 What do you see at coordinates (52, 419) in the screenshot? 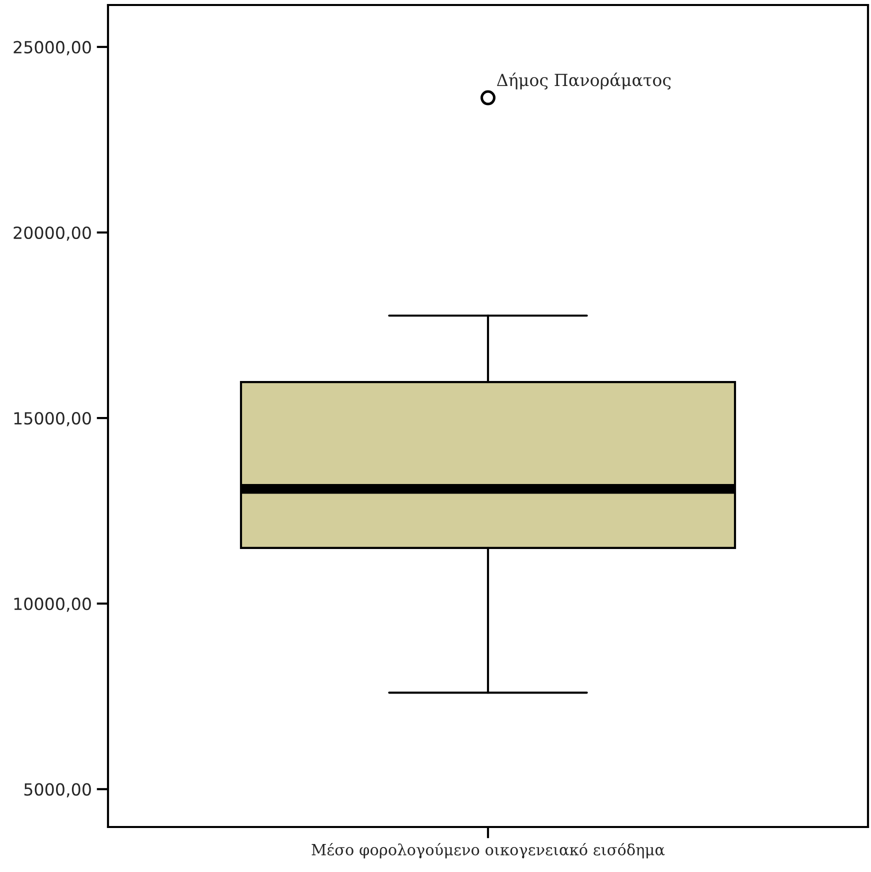
I see `y-tick-label: 15000,00` at bounding box center [52, 419].